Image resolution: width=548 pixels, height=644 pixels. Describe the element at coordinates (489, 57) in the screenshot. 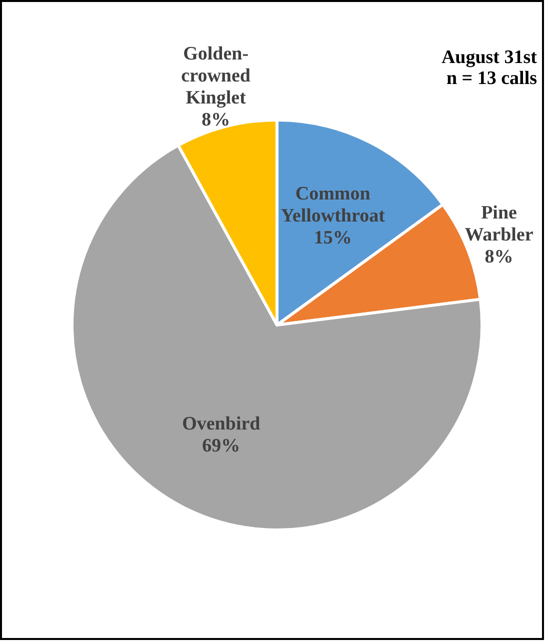

I see `chart-title: August 31st` at that location.